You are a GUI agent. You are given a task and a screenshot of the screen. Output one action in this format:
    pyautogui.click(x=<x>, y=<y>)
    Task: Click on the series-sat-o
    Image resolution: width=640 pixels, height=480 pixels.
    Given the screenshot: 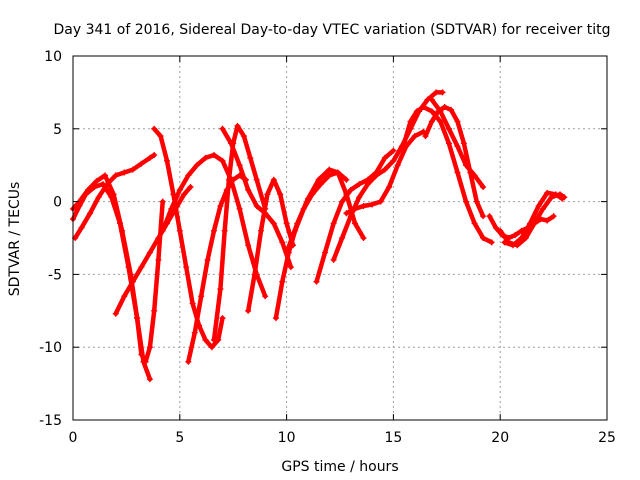 What is the action you would take?
    pyautogui.click(x=385, y=172)
    